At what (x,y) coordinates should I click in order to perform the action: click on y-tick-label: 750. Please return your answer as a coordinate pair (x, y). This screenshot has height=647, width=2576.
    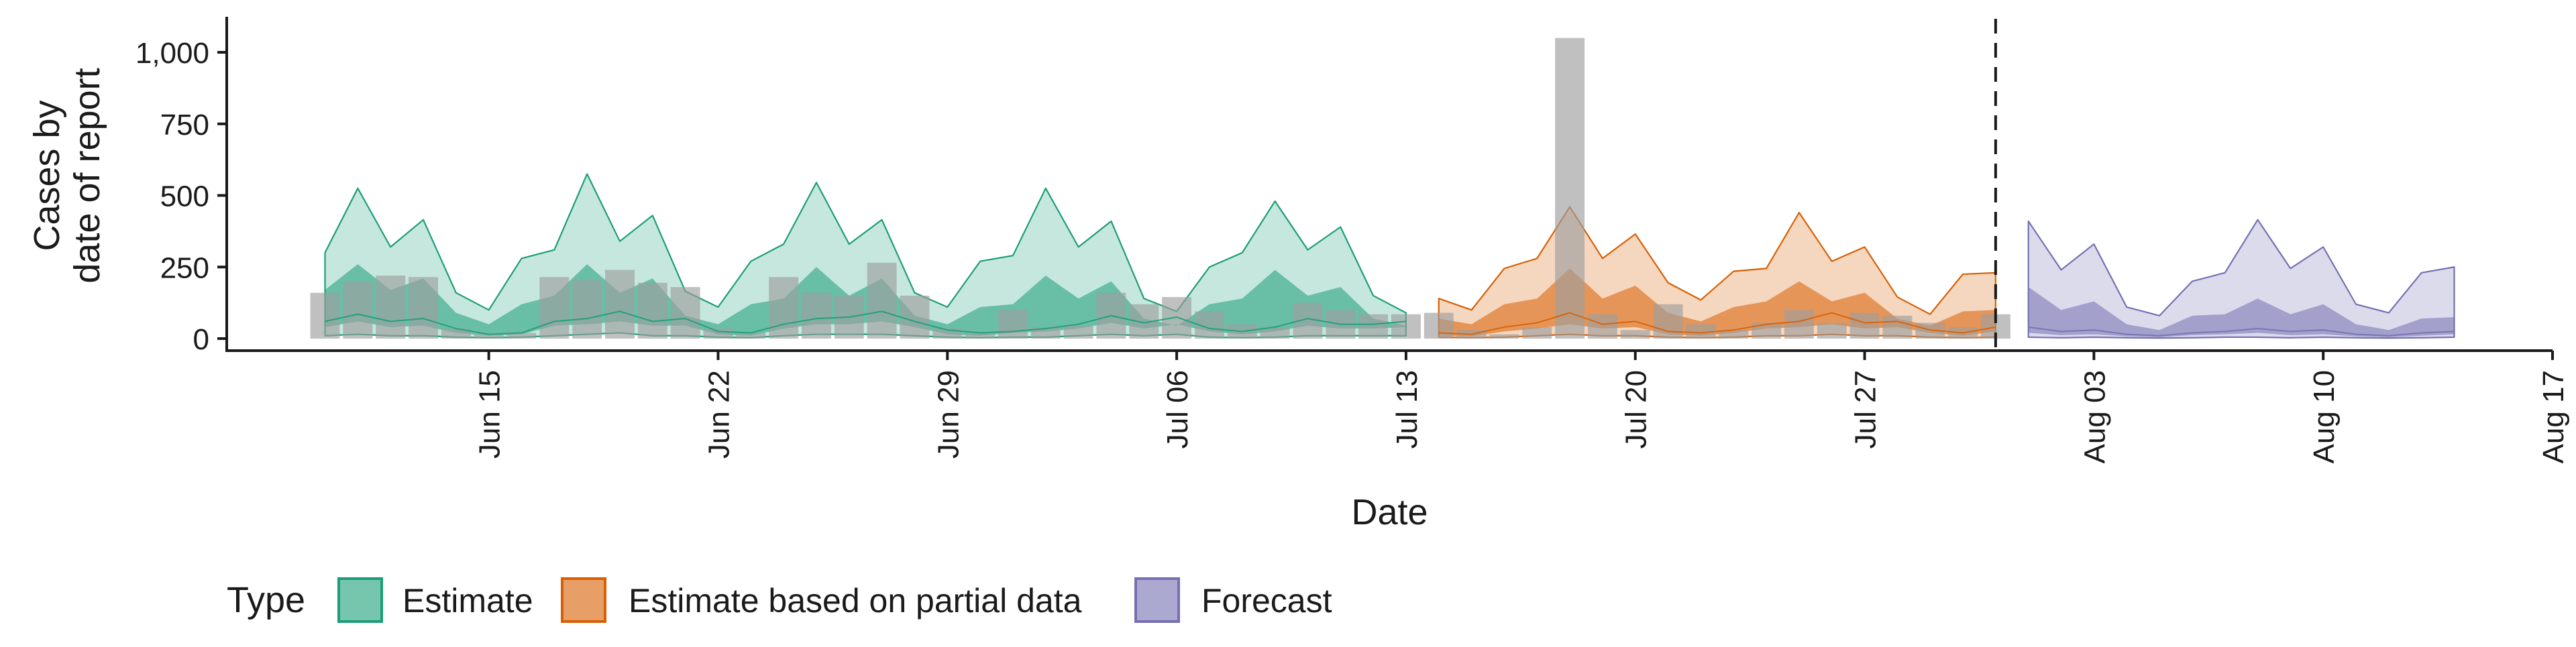
    Looking at the image, I should click on (184, 125).